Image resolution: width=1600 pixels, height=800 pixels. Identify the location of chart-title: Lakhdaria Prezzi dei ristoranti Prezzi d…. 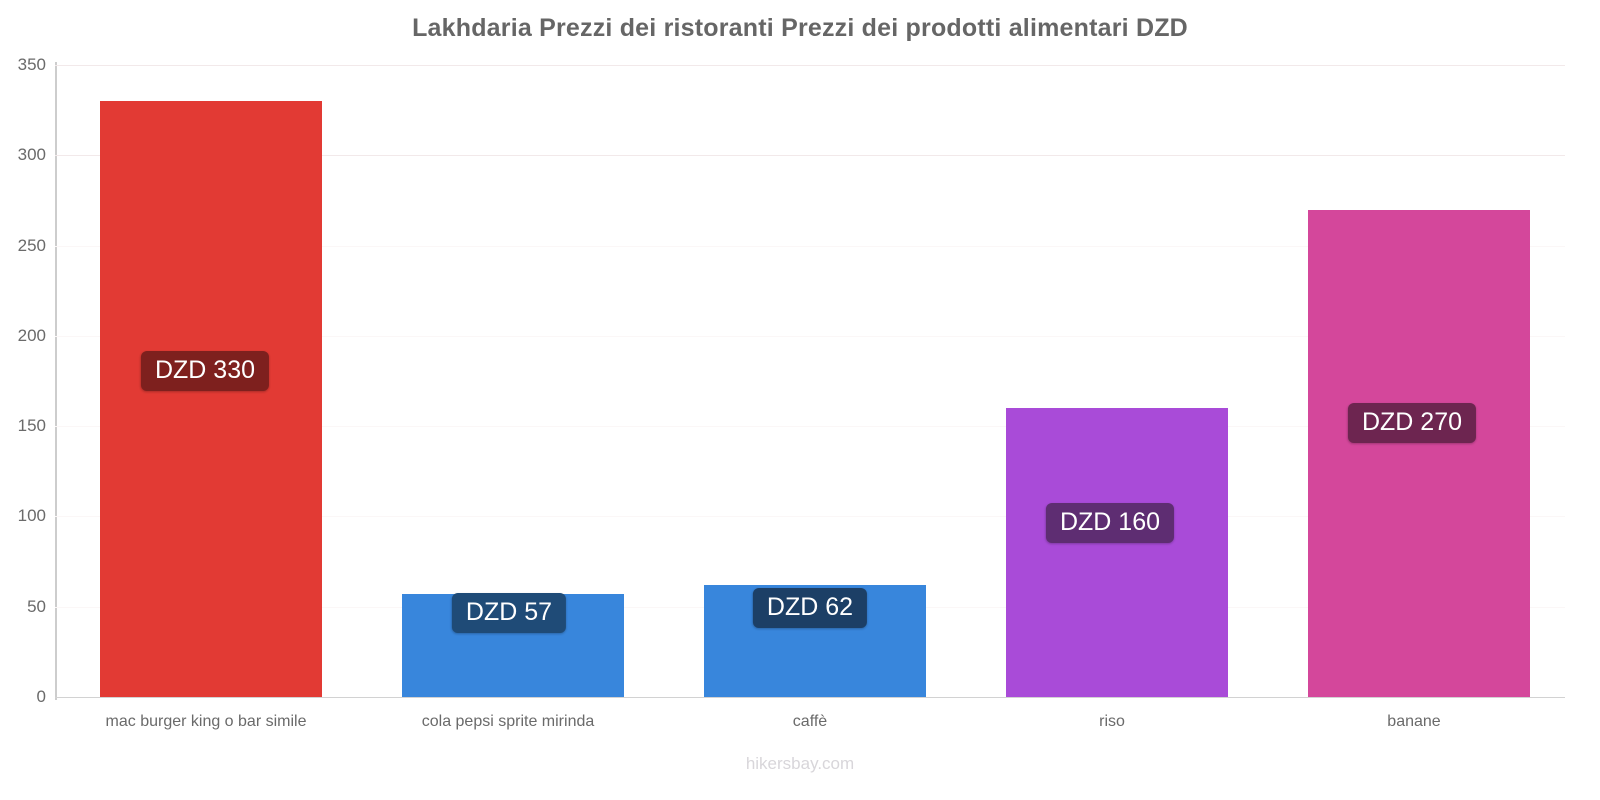
(800, 28).